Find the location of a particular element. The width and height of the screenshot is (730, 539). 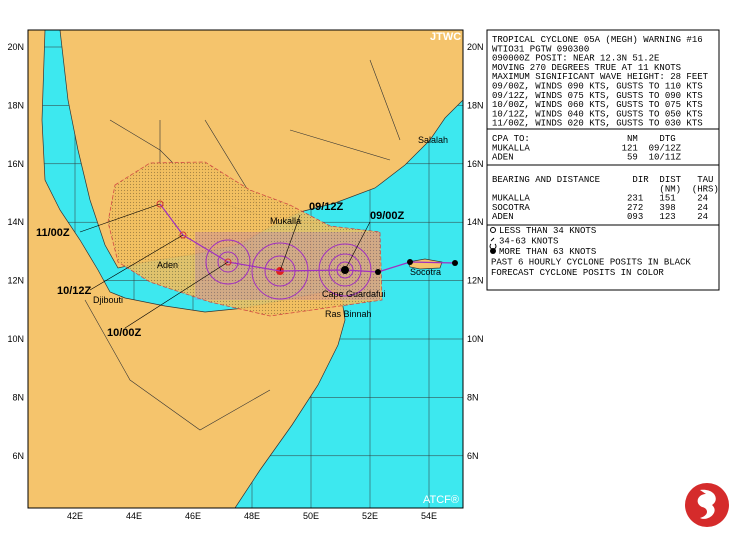

cpa-line: MUKALLA 121 09/12Z is located at coordinates (587, 148).